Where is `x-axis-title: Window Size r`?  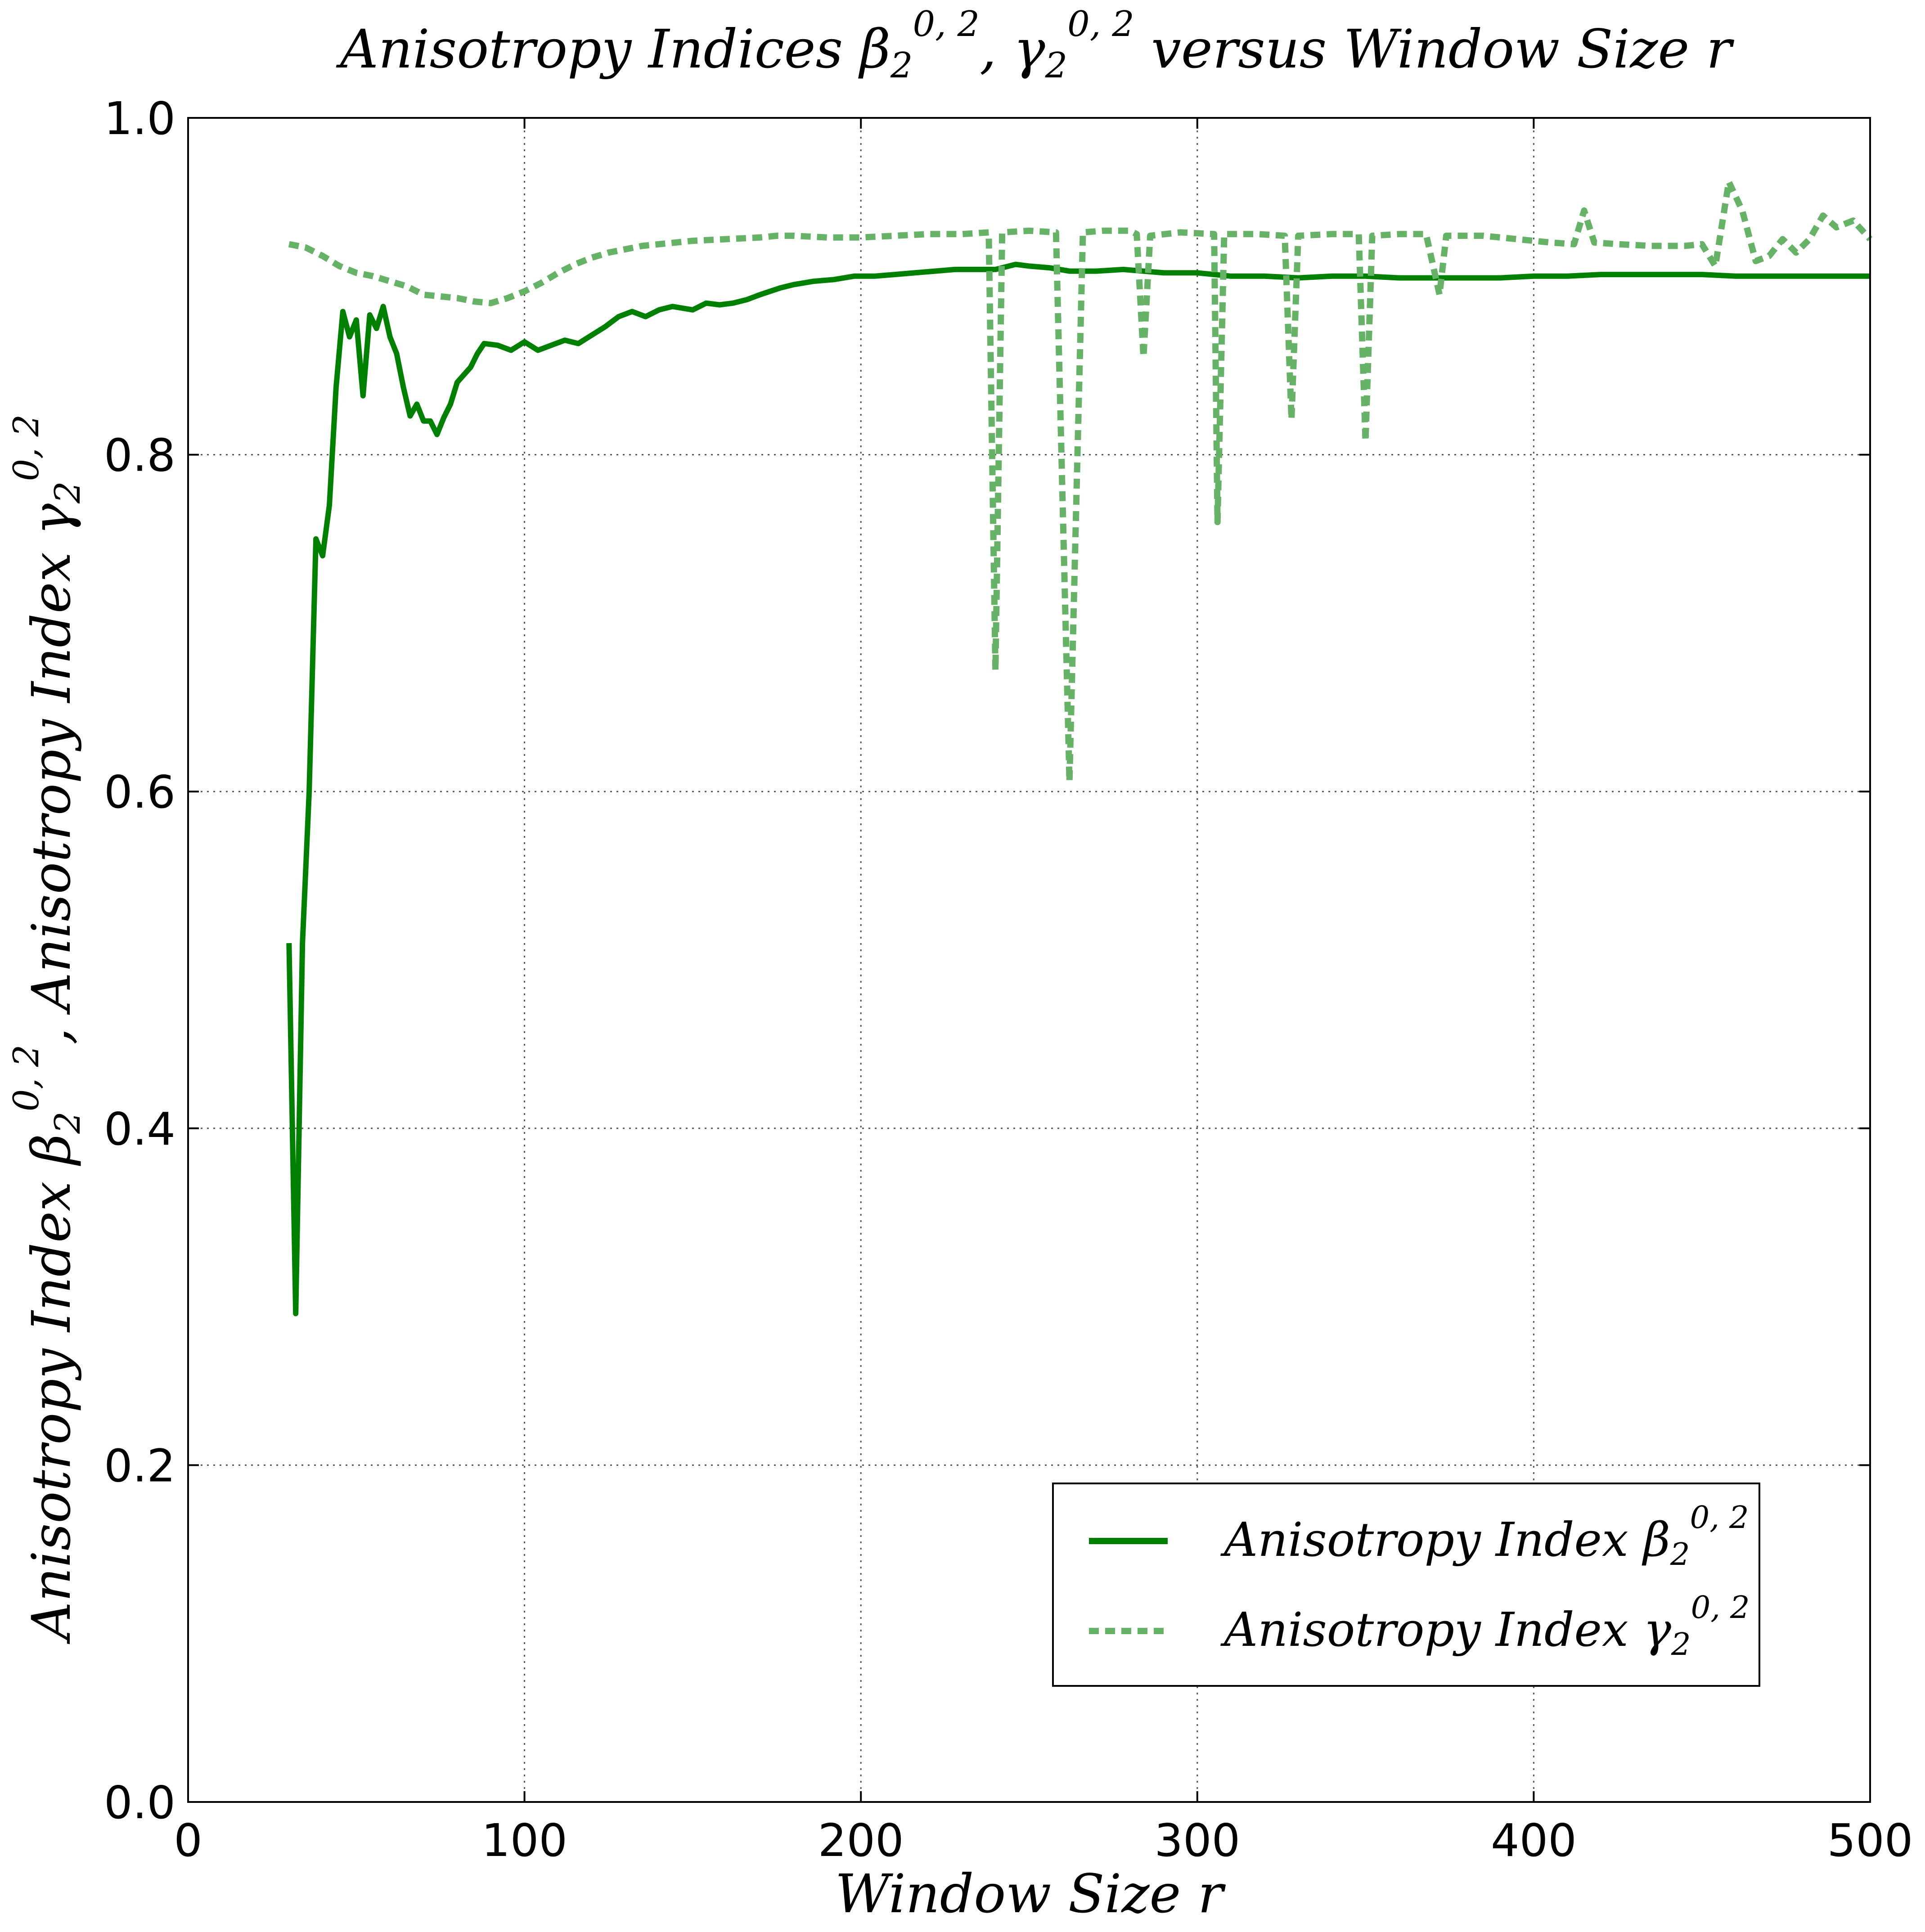 x-axis-title: Window Size r is located at coordinates (1030, 1894).